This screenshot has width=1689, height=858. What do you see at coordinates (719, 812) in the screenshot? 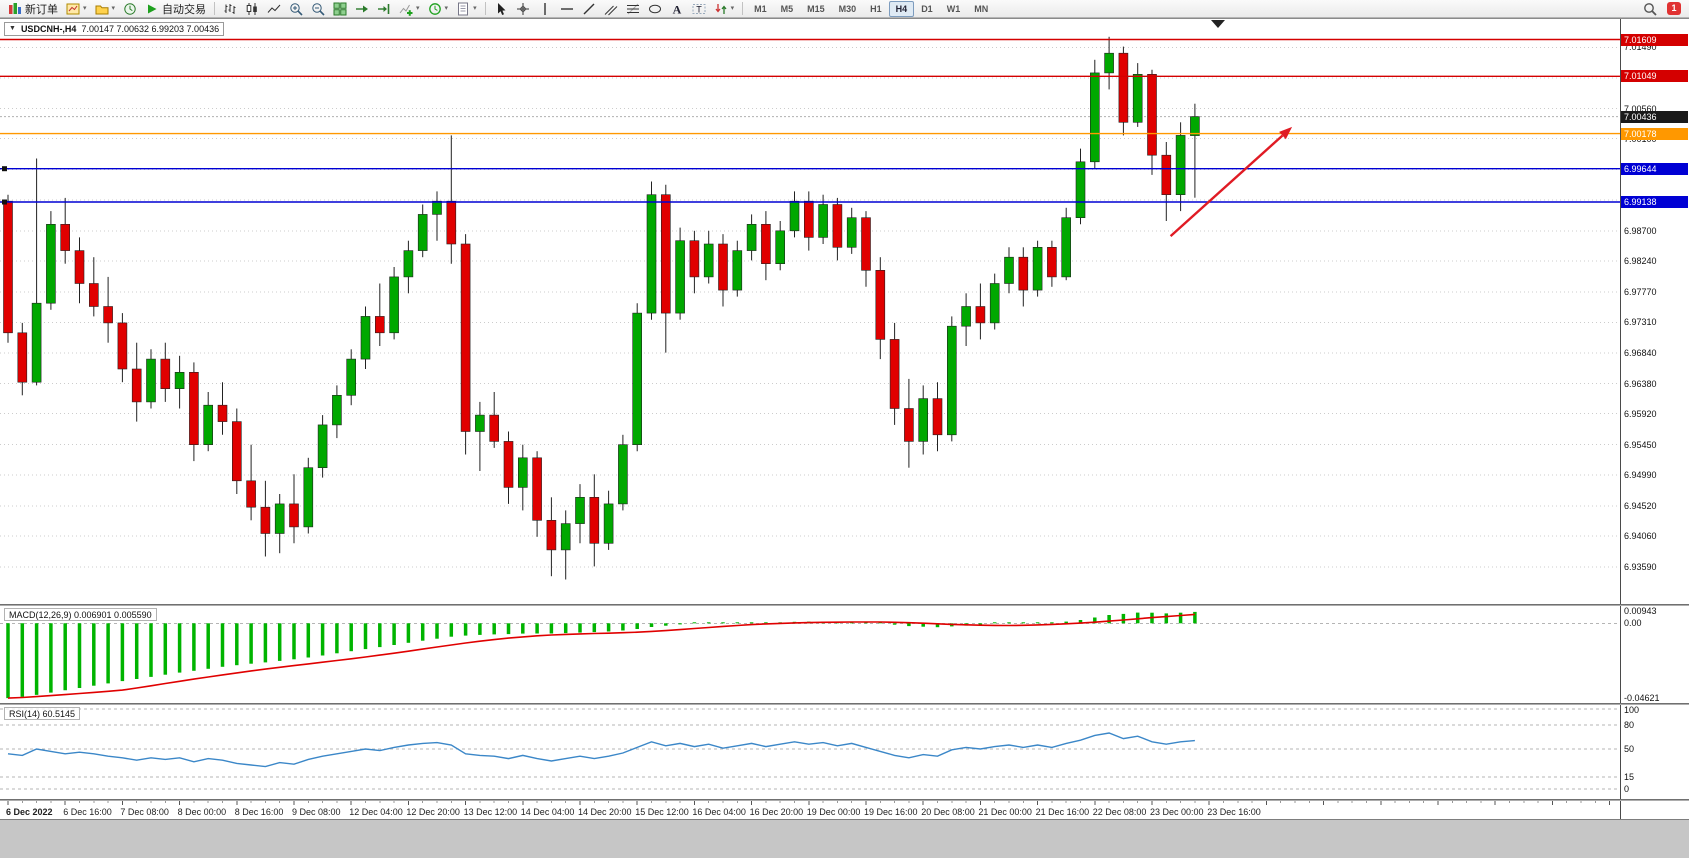
I see `time-axis-label: 16 Dec 04:00` at bounding box center [719, 812].